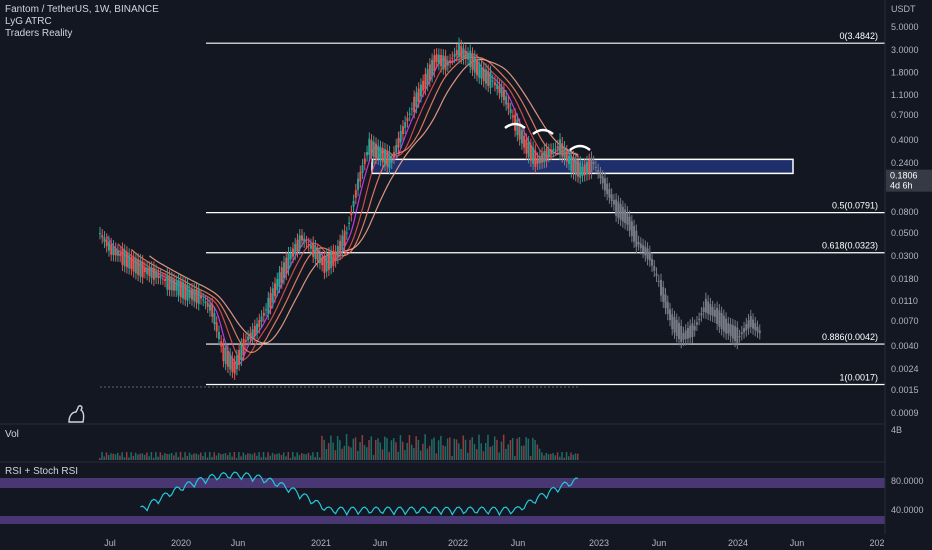 The image size is (932, 550). I want to click on time-tick-label: 2023, so click(599, 543).